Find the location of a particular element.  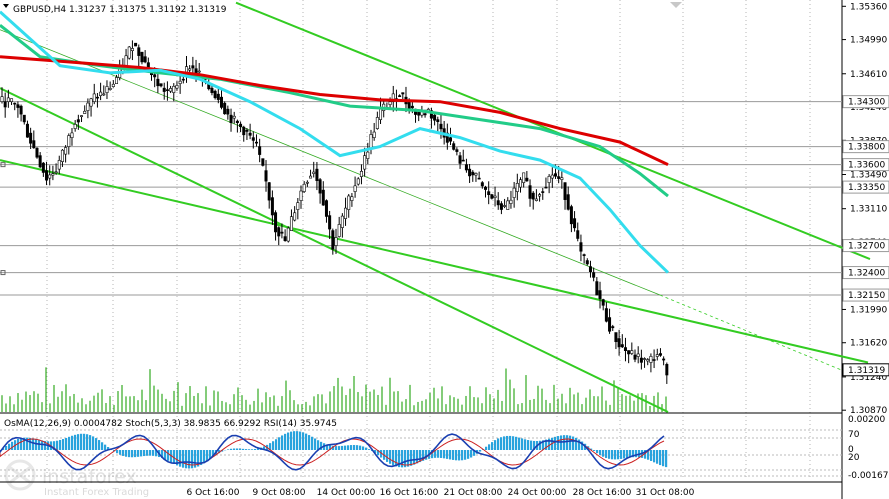

collapse-arrow-icon is located at coordinates (6, 6).